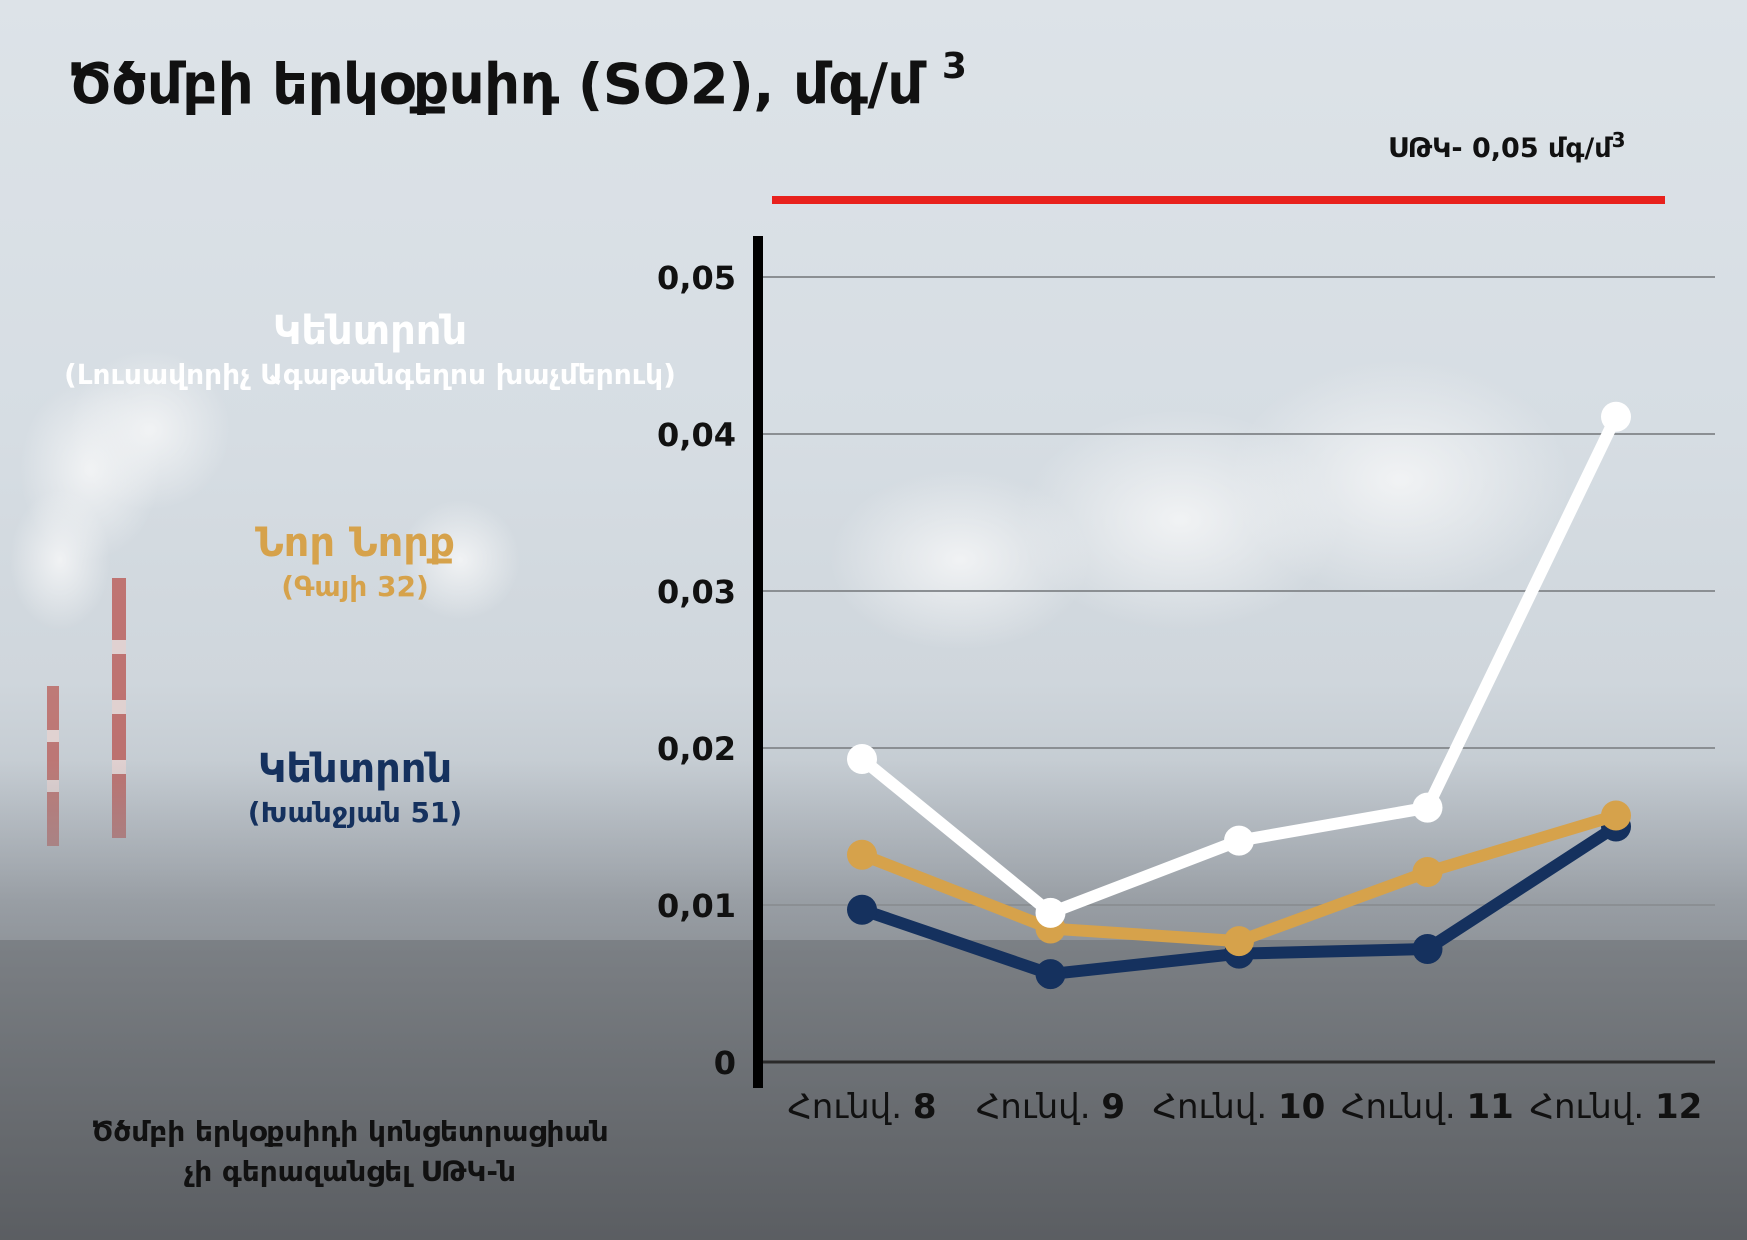  What do you see at coordinates (1616, 1107) in the screenshot?
I see `x-tick-label: Հունվ. 12` at bounding box center [1616, 1107].